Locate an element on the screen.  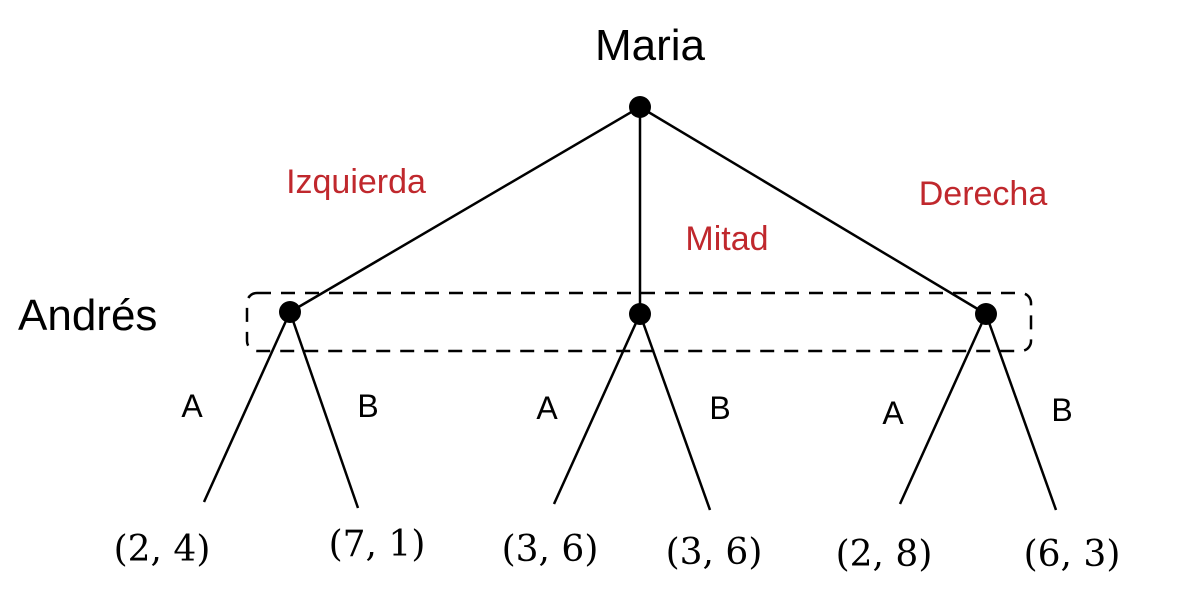
player-andres-label: Andrés is located at coordinates (87, 315).